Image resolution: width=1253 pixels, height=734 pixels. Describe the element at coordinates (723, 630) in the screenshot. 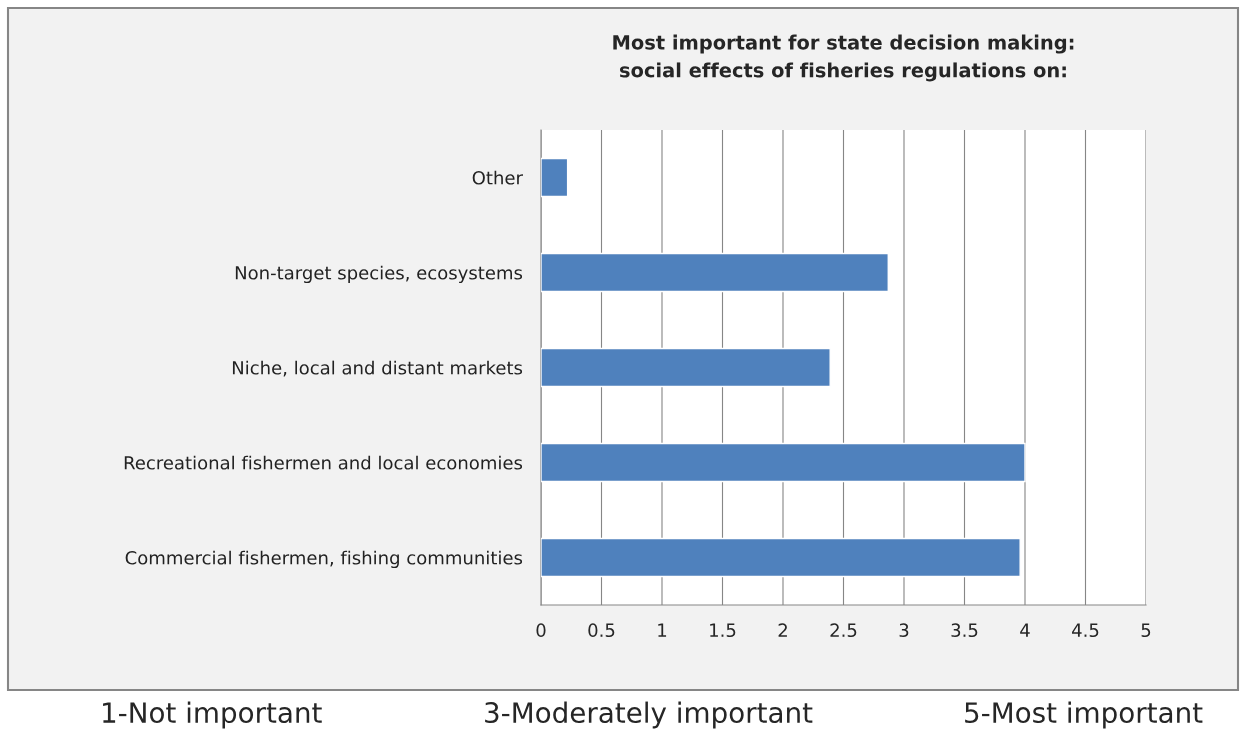

I see `x-tick-label: 1.5` at that location.